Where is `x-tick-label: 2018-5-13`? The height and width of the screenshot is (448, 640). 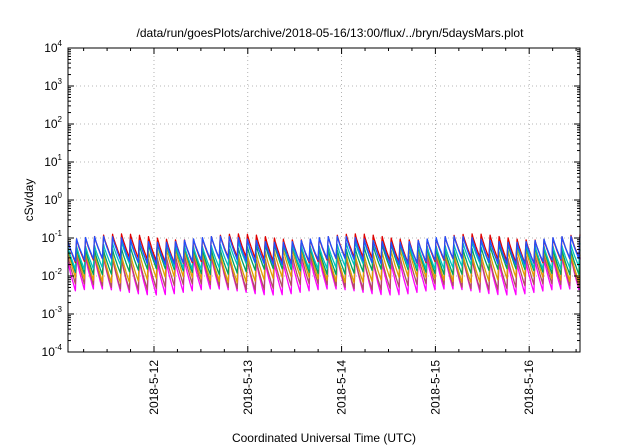 x-tick-label: 2018-5-13 is located at coordinates (248, 387).